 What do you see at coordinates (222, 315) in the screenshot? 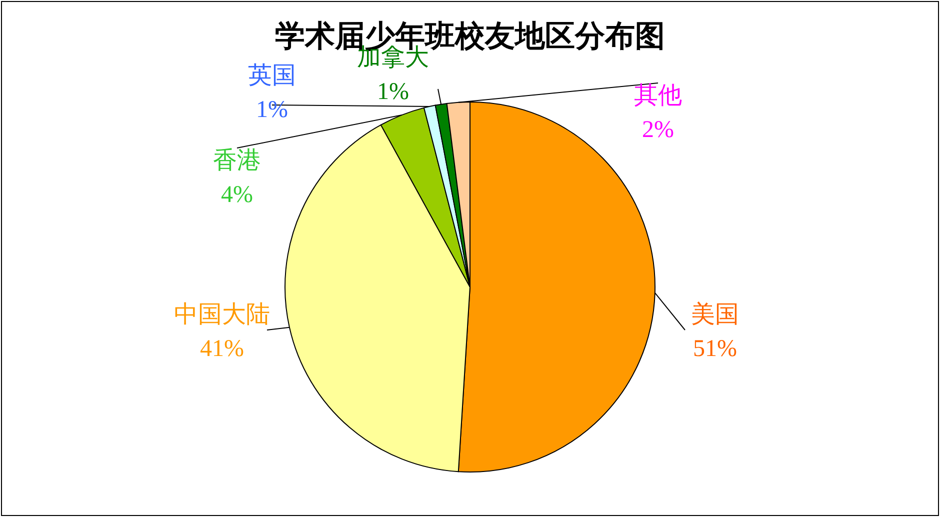
I see `slice-label: 中国大陆` at bounding box center [222, 315].